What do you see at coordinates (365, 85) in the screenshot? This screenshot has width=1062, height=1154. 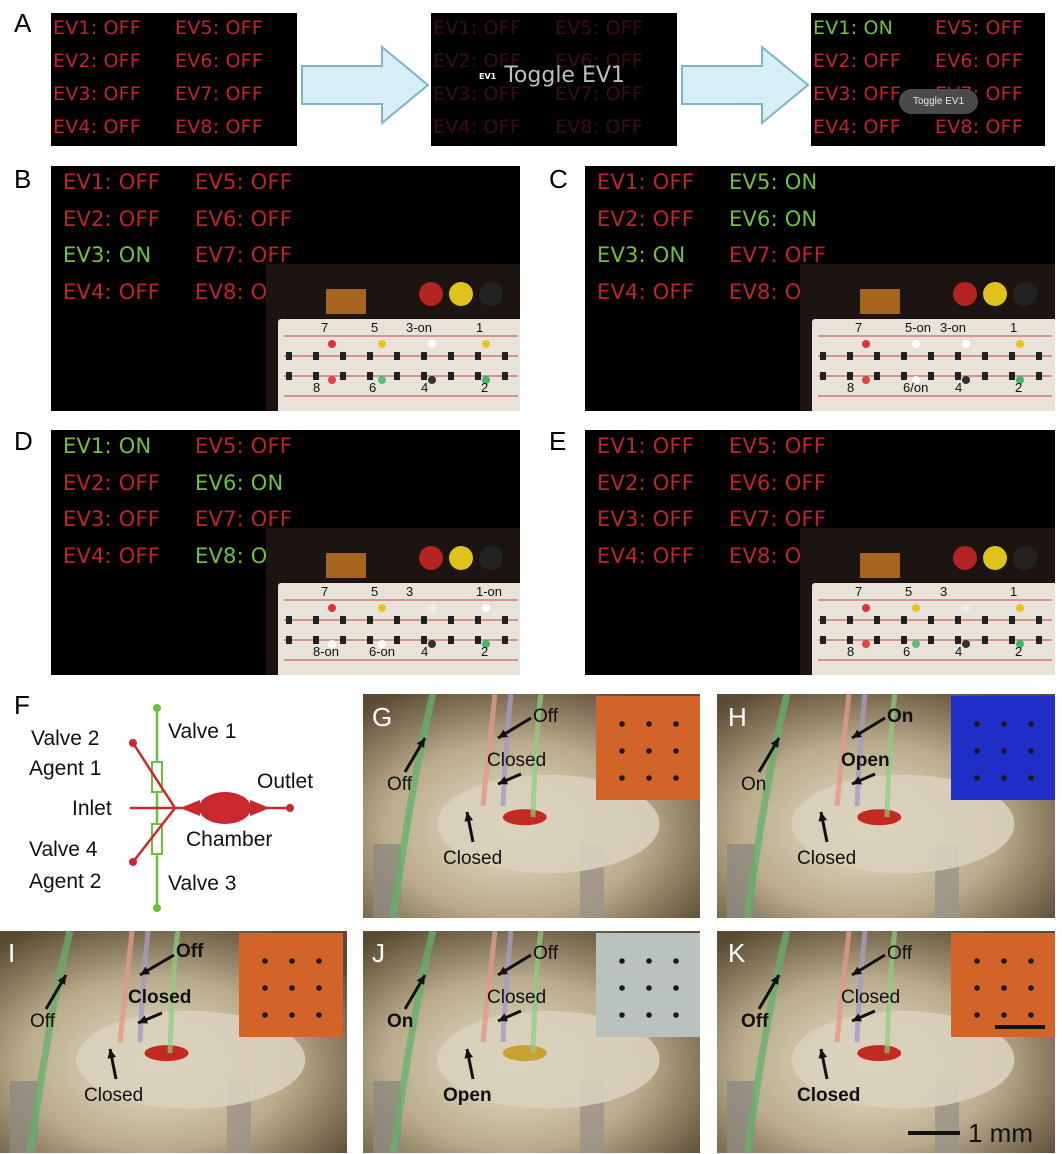 I see `arrow-right-icon` at bounding box center [365, 85].